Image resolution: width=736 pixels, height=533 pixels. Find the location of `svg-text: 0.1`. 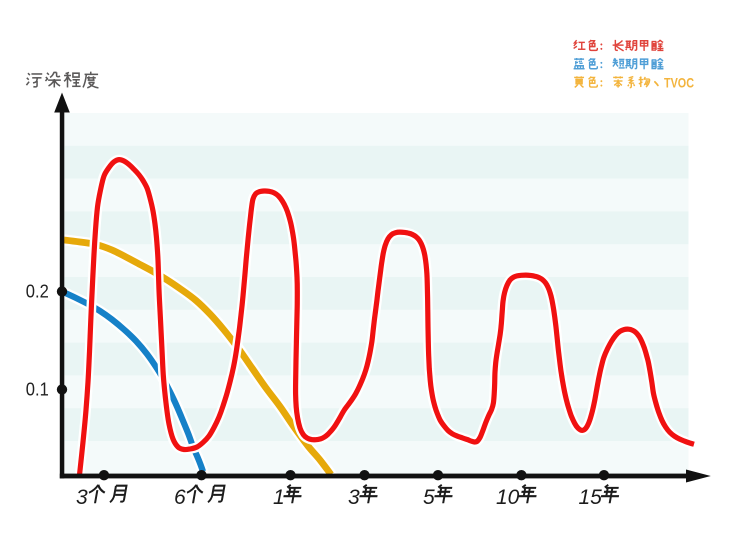

svg-text: 0.1 is located at coordinates (37, 388).